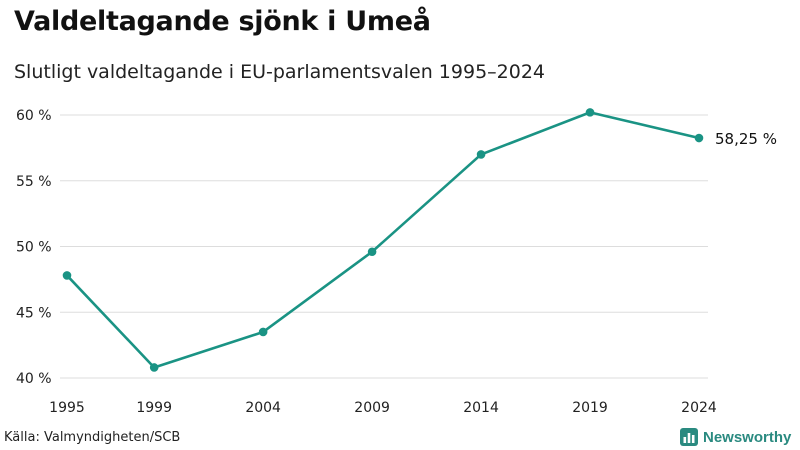 The image size is (800, 450). I want to click on y-axis-tick-labels: 40 % 45 % 50 % 55 % 60 %, so click(34, 247).